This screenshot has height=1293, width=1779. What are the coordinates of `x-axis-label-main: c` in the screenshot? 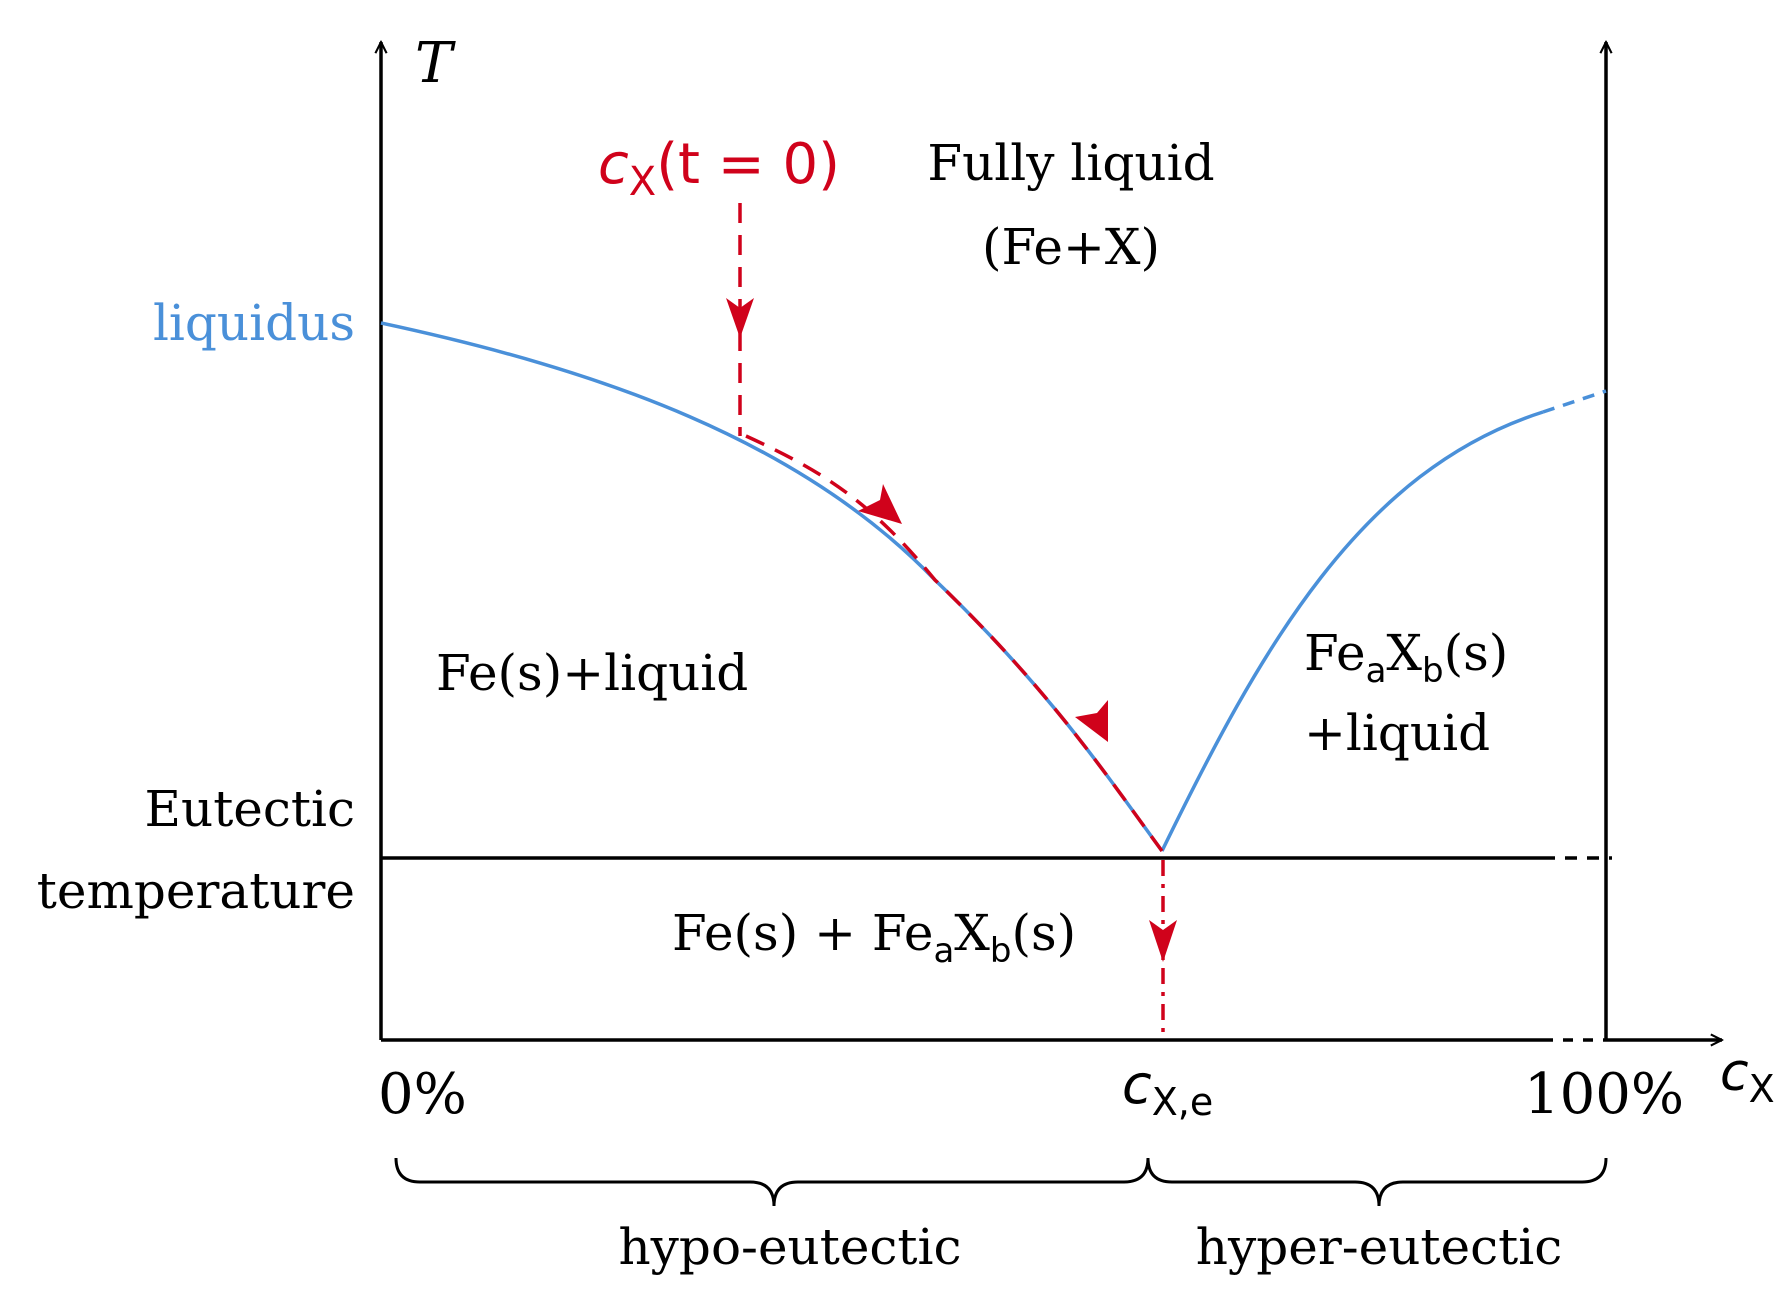 It's located at (1734, 1073).